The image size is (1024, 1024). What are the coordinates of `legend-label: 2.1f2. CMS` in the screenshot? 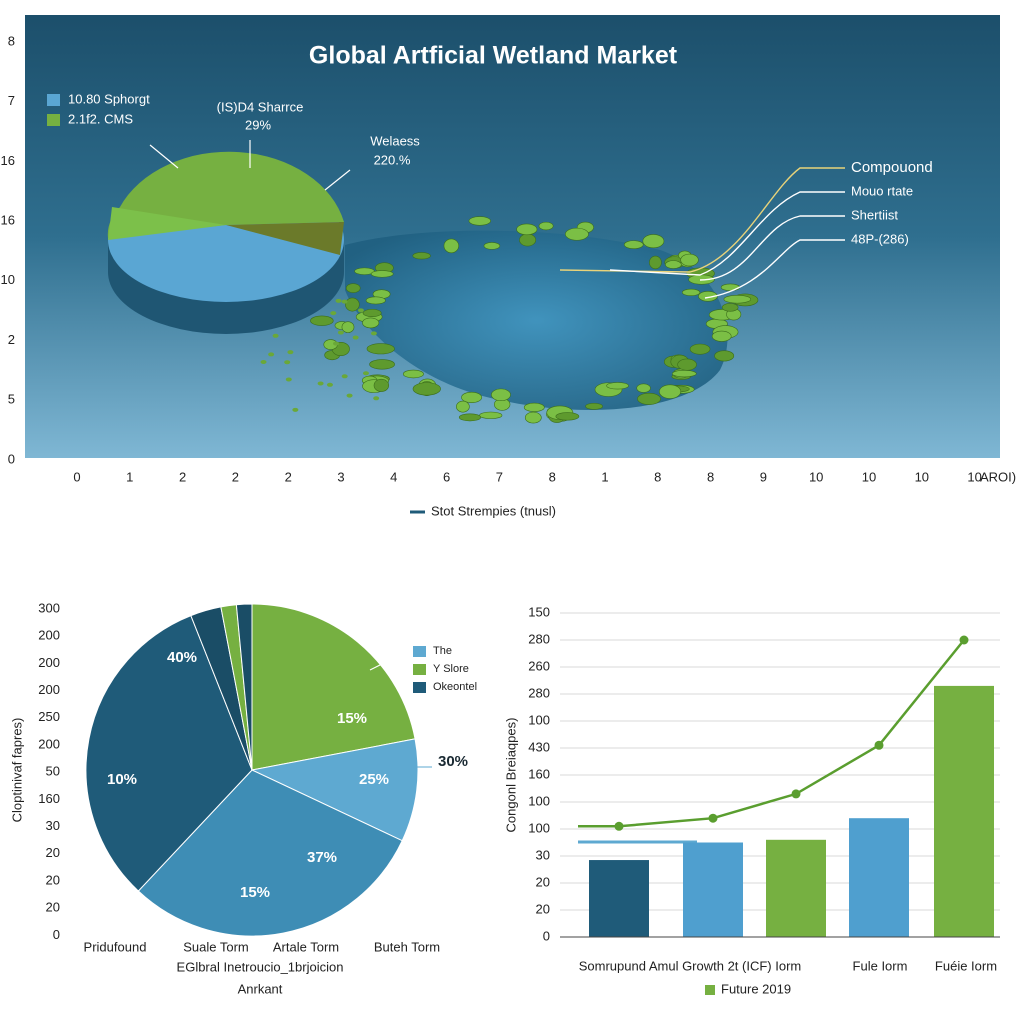 It's located at (100, 118).